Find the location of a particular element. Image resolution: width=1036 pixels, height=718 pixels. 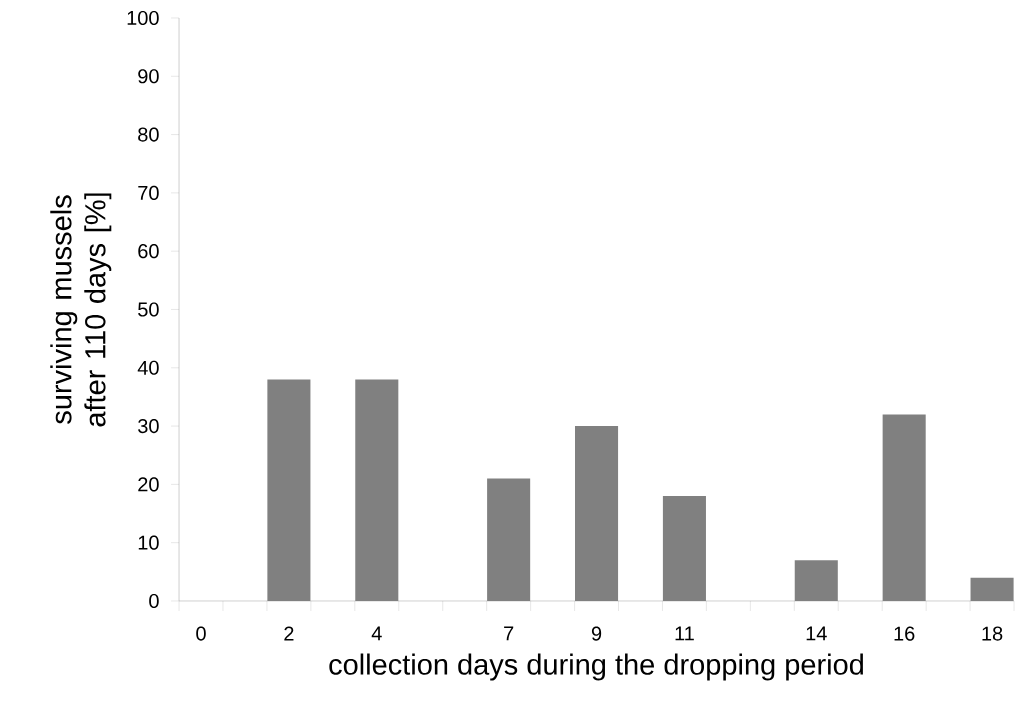

x-tick-label: 2 is located at coordinates (289, 633).